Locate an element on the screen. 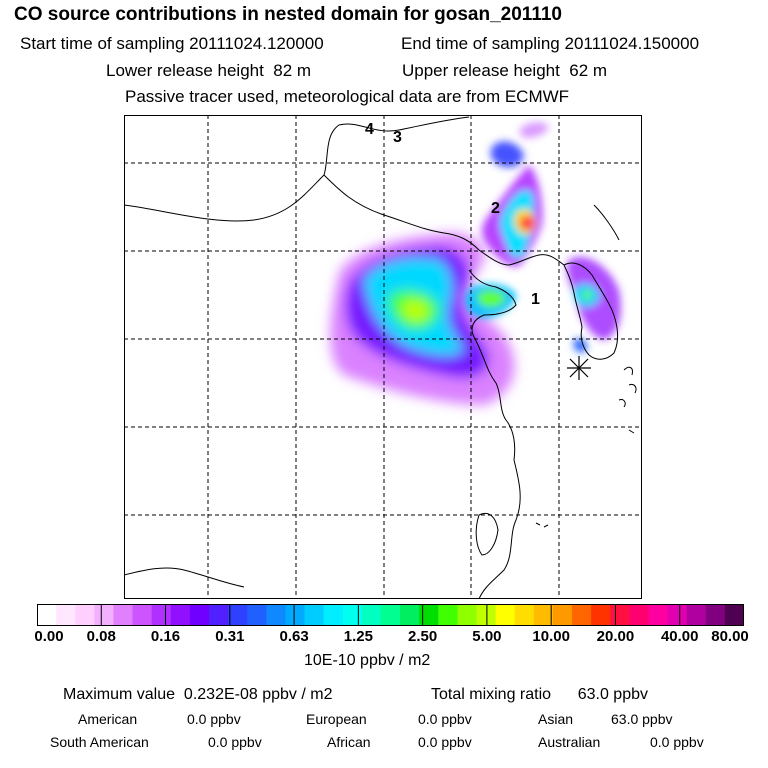 The width and height of the screenshot is (768, 768). max-value-number: 0.232E-08 ppbv / m2 is located at coordinates (258, 694).